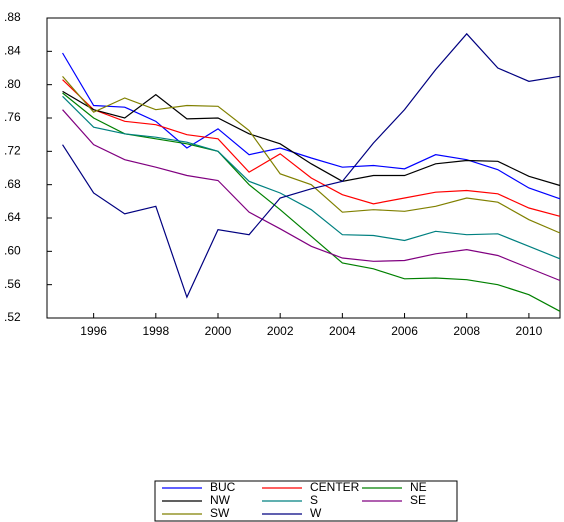 The height and width of the screenshot is (522, 564). What do you see at coordinates (220, 500) in the screenshot?
I see `legend-label: NW` at bounding box center [220, 500].